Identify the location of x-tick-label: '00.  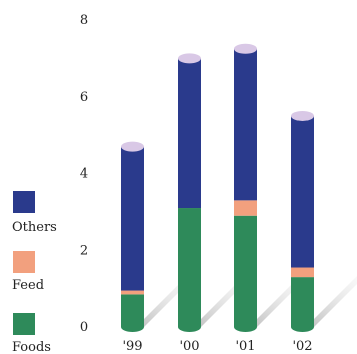
(189, 346).